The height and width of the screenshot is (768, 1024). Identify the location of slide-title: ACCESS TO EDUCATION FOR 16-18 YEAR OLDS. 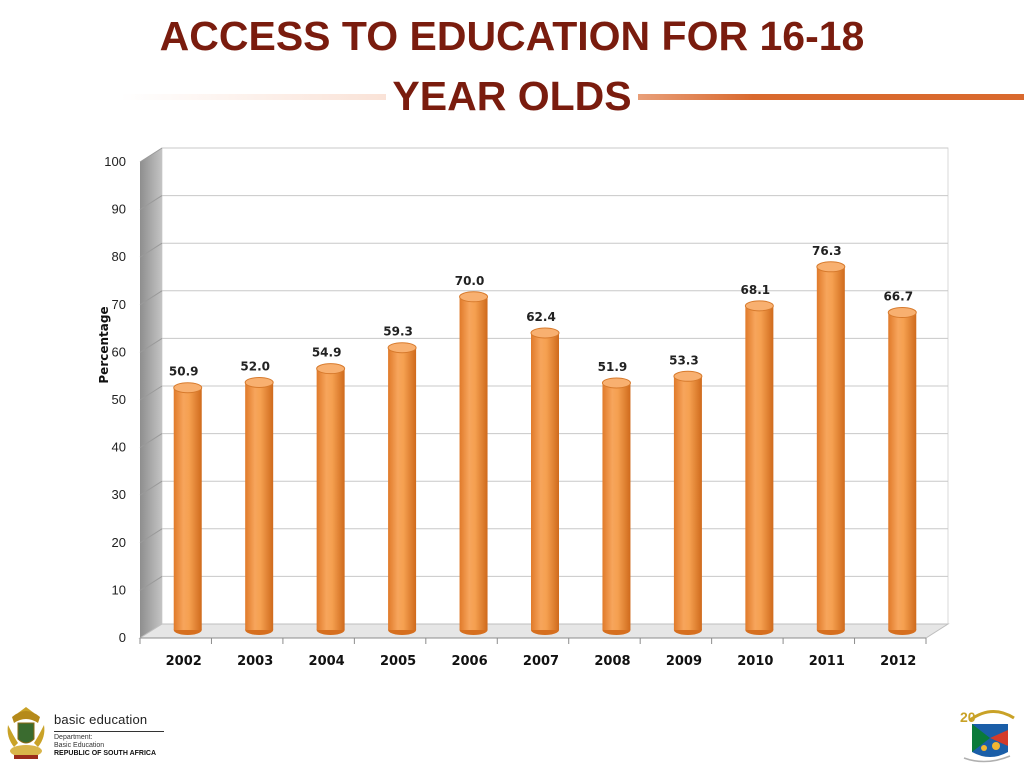
(512, 66).